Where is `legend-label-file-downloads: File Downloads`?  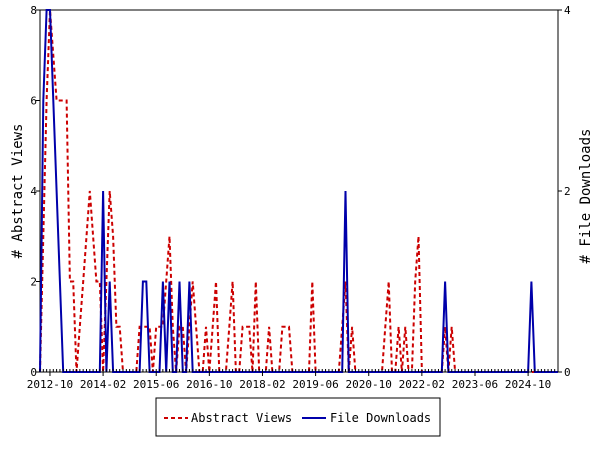
legend-label-file-downloads: File Downloads is located at coordinates (380, 418).